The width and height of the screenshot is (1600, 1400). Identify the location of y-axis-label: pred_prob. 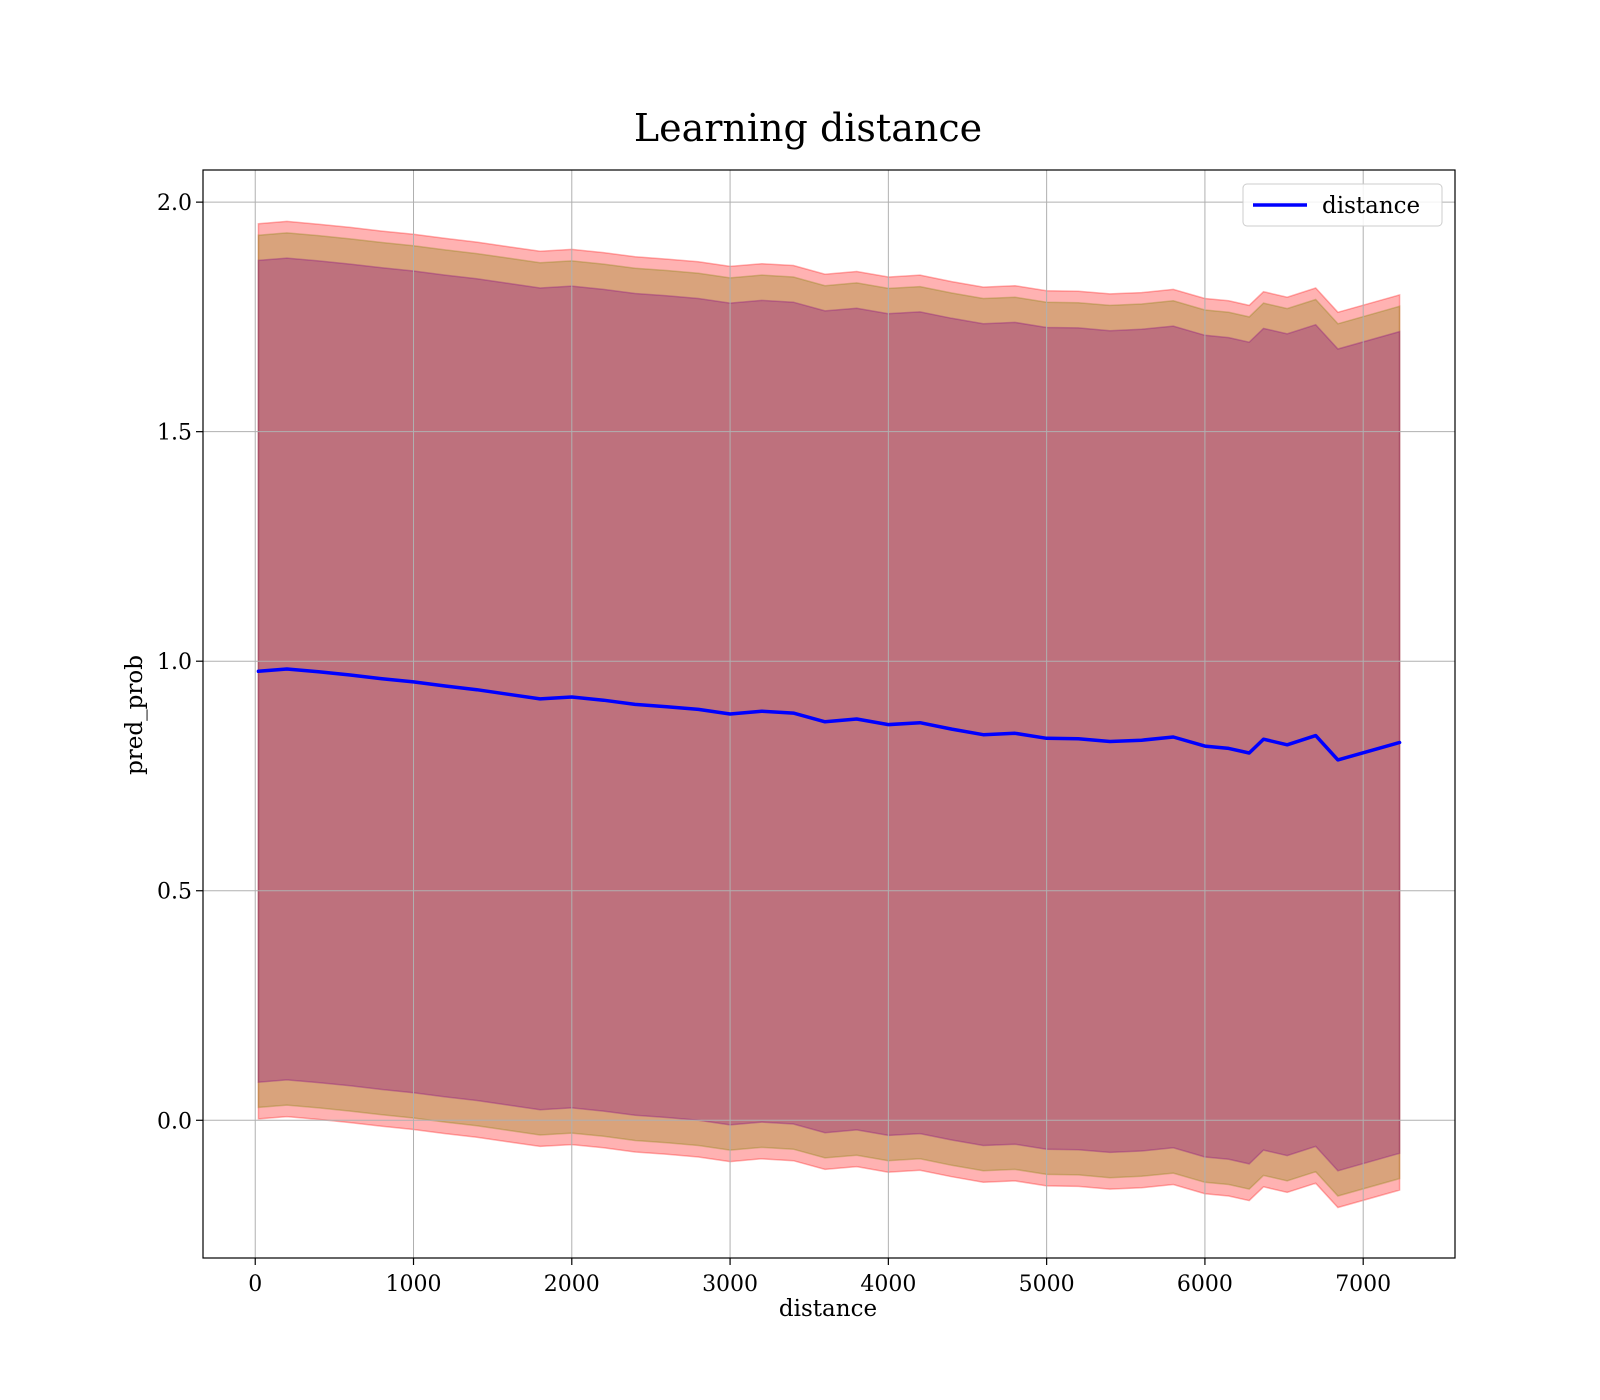
(135, 715).